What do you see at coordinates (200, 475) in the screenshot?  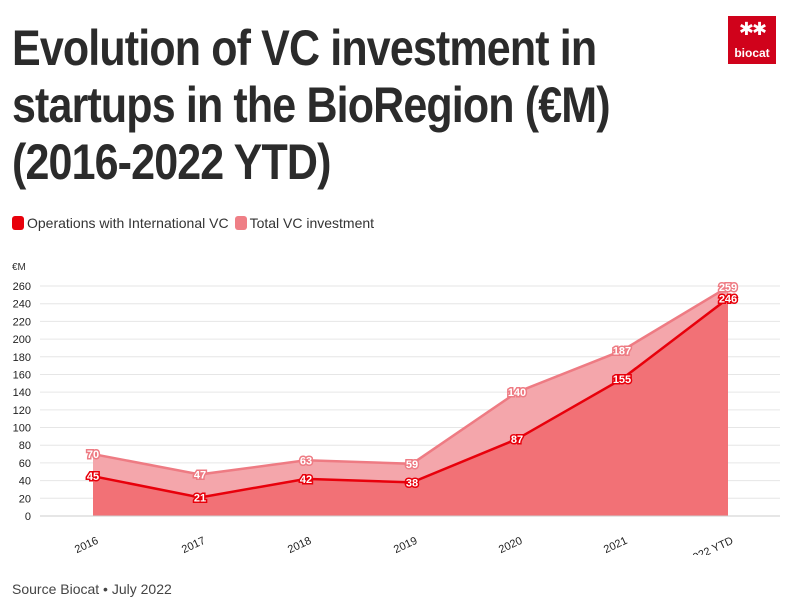 I see `data-label-total: 47` at bounding box center [200, 475].